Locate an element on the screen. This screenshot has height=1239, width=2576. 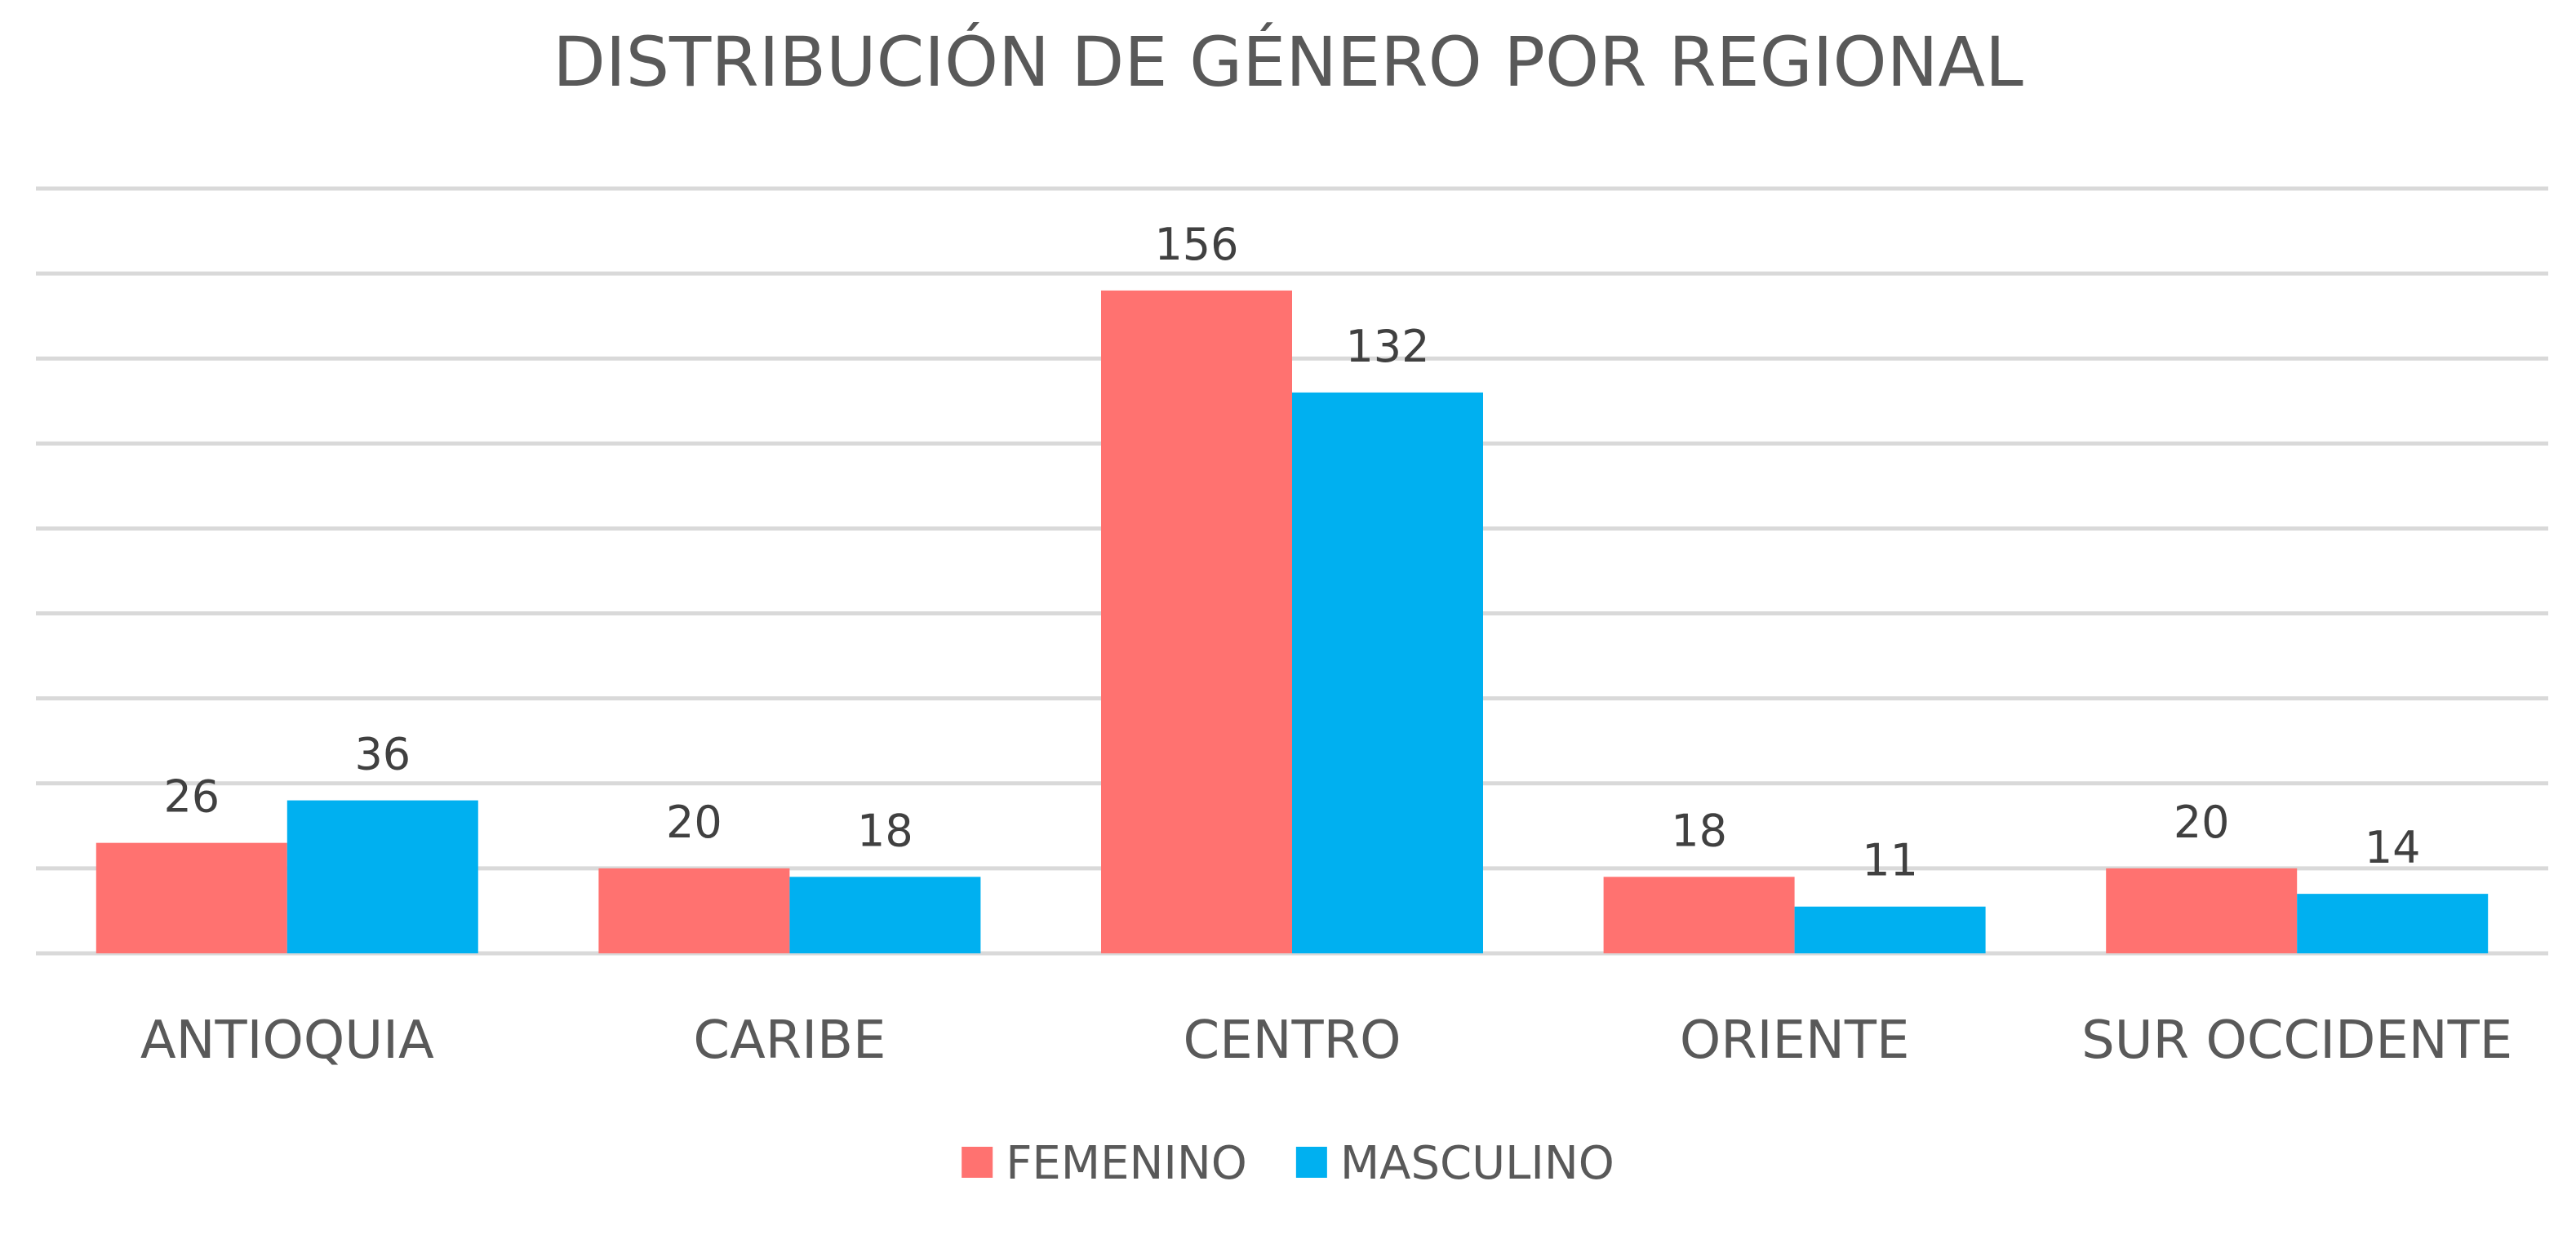
bar-masculino-centro is located at coordinates (1387, 672).